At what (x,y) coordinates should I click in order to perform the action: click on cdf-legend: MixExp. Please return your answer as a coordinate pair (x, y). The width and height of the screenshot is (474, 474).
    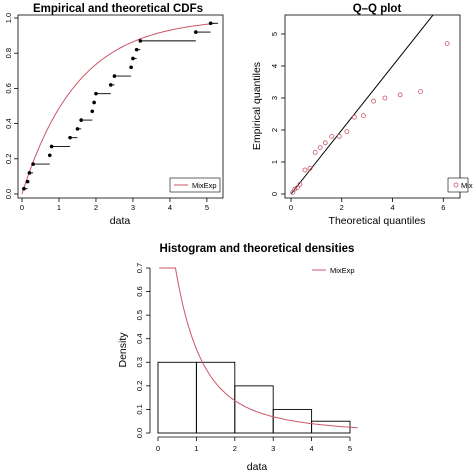
    Looking at the image, I should click on (195, 185).